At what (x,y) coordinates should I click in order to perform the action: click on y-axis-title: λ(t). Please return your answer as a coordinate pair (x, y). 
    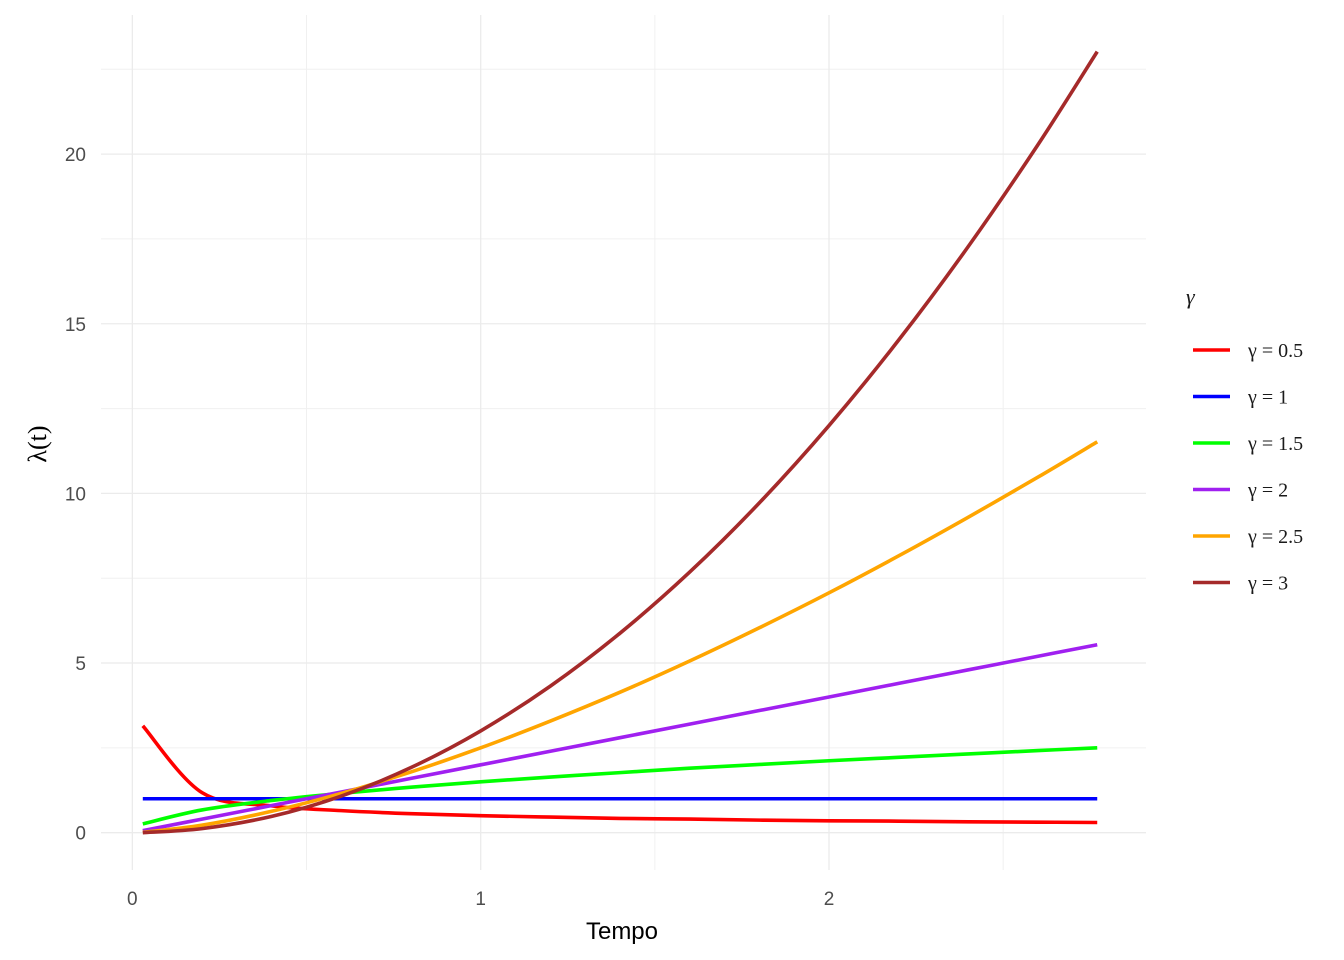
    Looking at the image, I should click on (37, 443).